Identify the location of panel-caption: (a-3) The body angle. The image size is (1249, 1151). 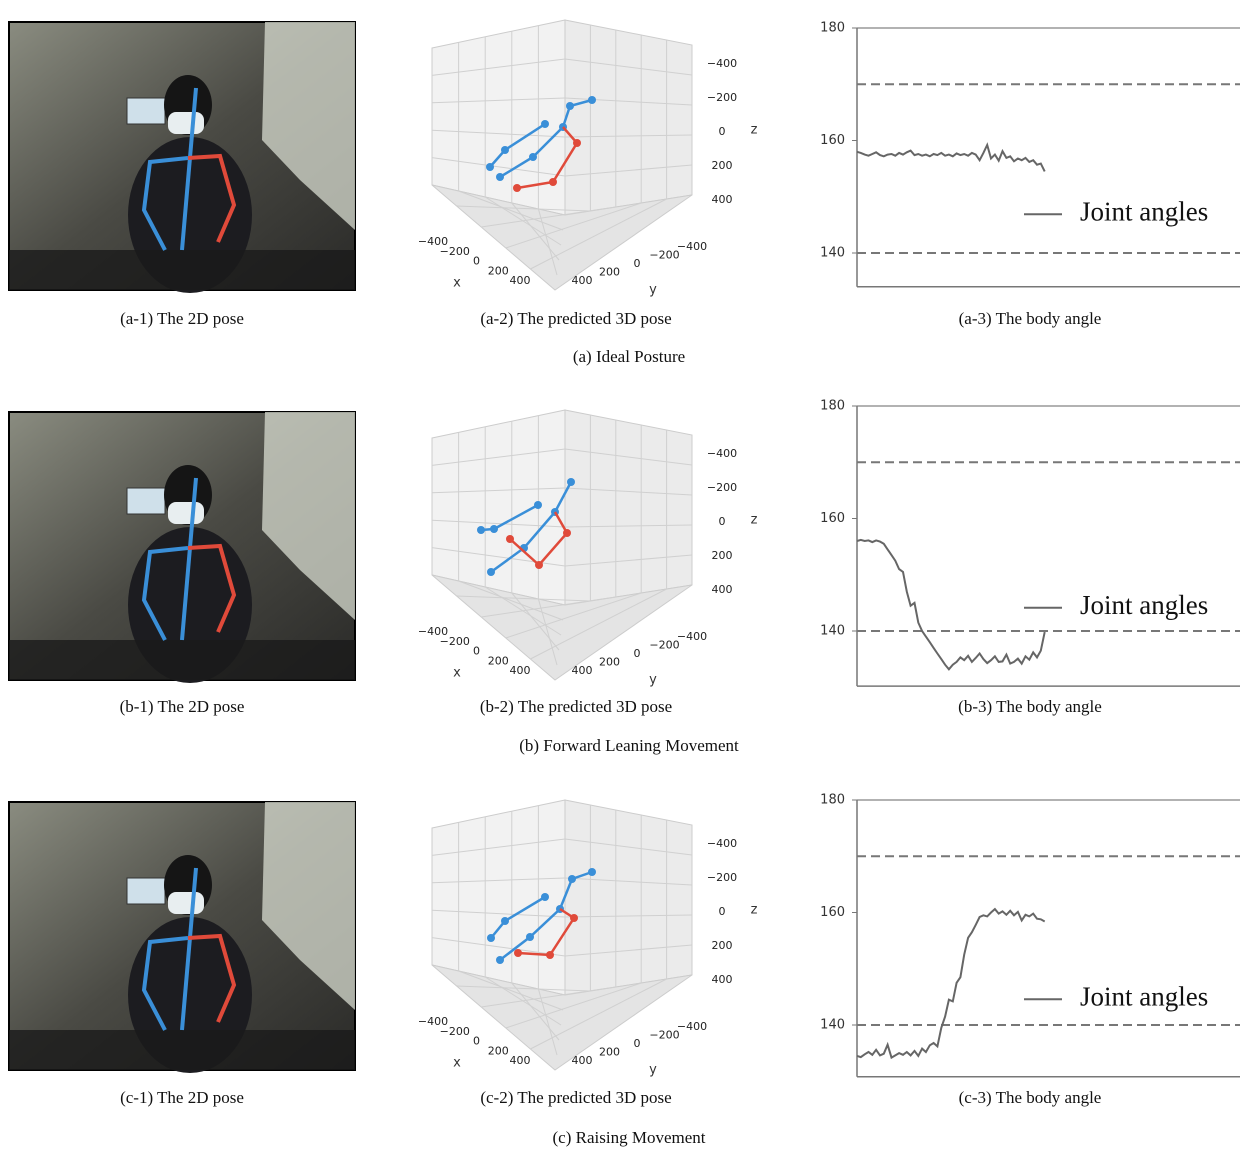
(1030, 318).